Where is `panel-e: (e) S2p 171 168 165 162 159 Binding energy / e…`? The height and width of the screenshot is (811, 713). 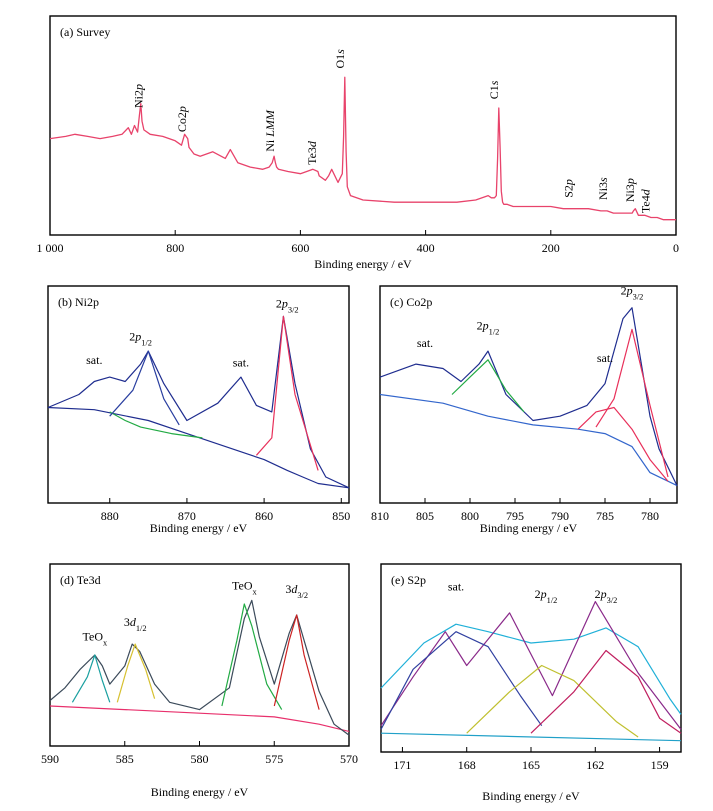
panel-e: (e) S2p 171 168 165 162 159 Binding energy / e… is located at coordinates (531, 683).